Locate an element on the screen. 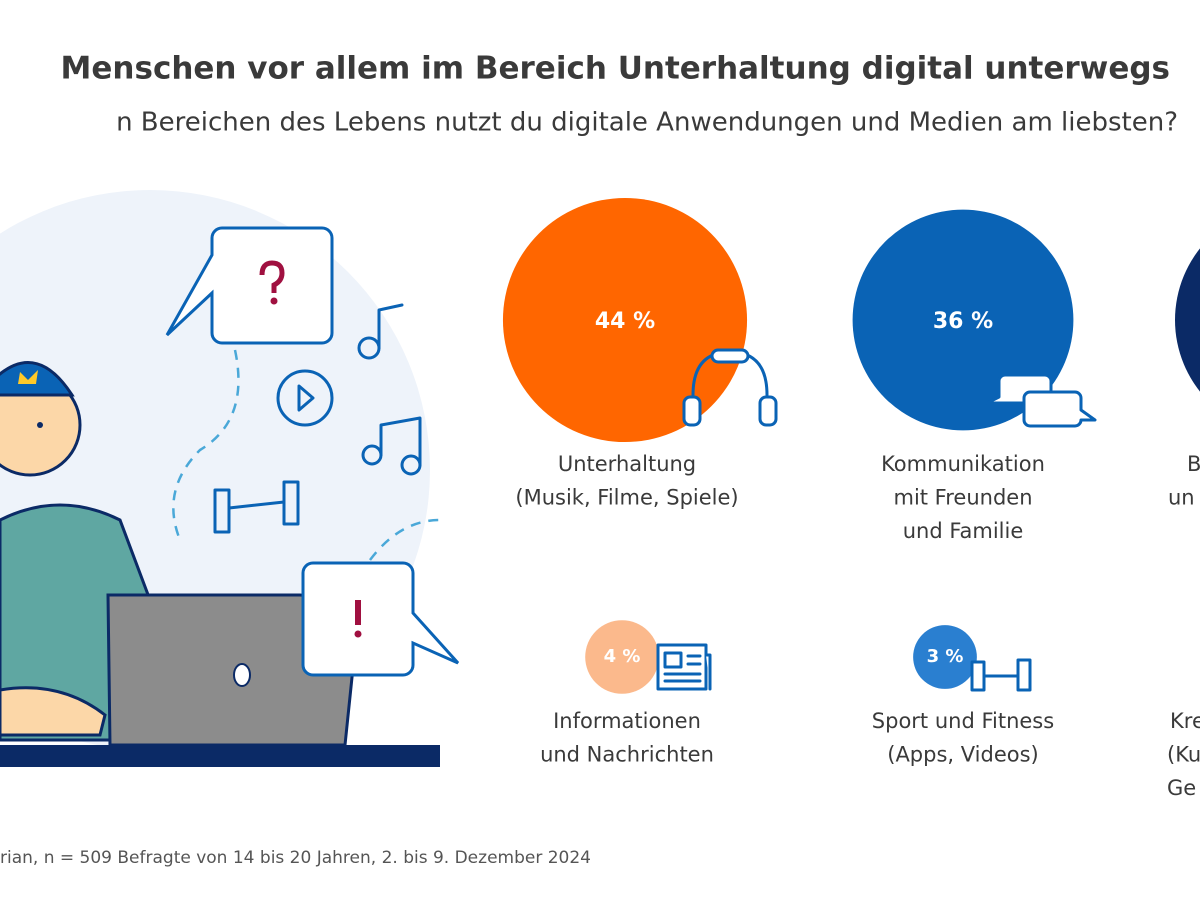  category-label: und Familie is located at coordinates (963, 531).